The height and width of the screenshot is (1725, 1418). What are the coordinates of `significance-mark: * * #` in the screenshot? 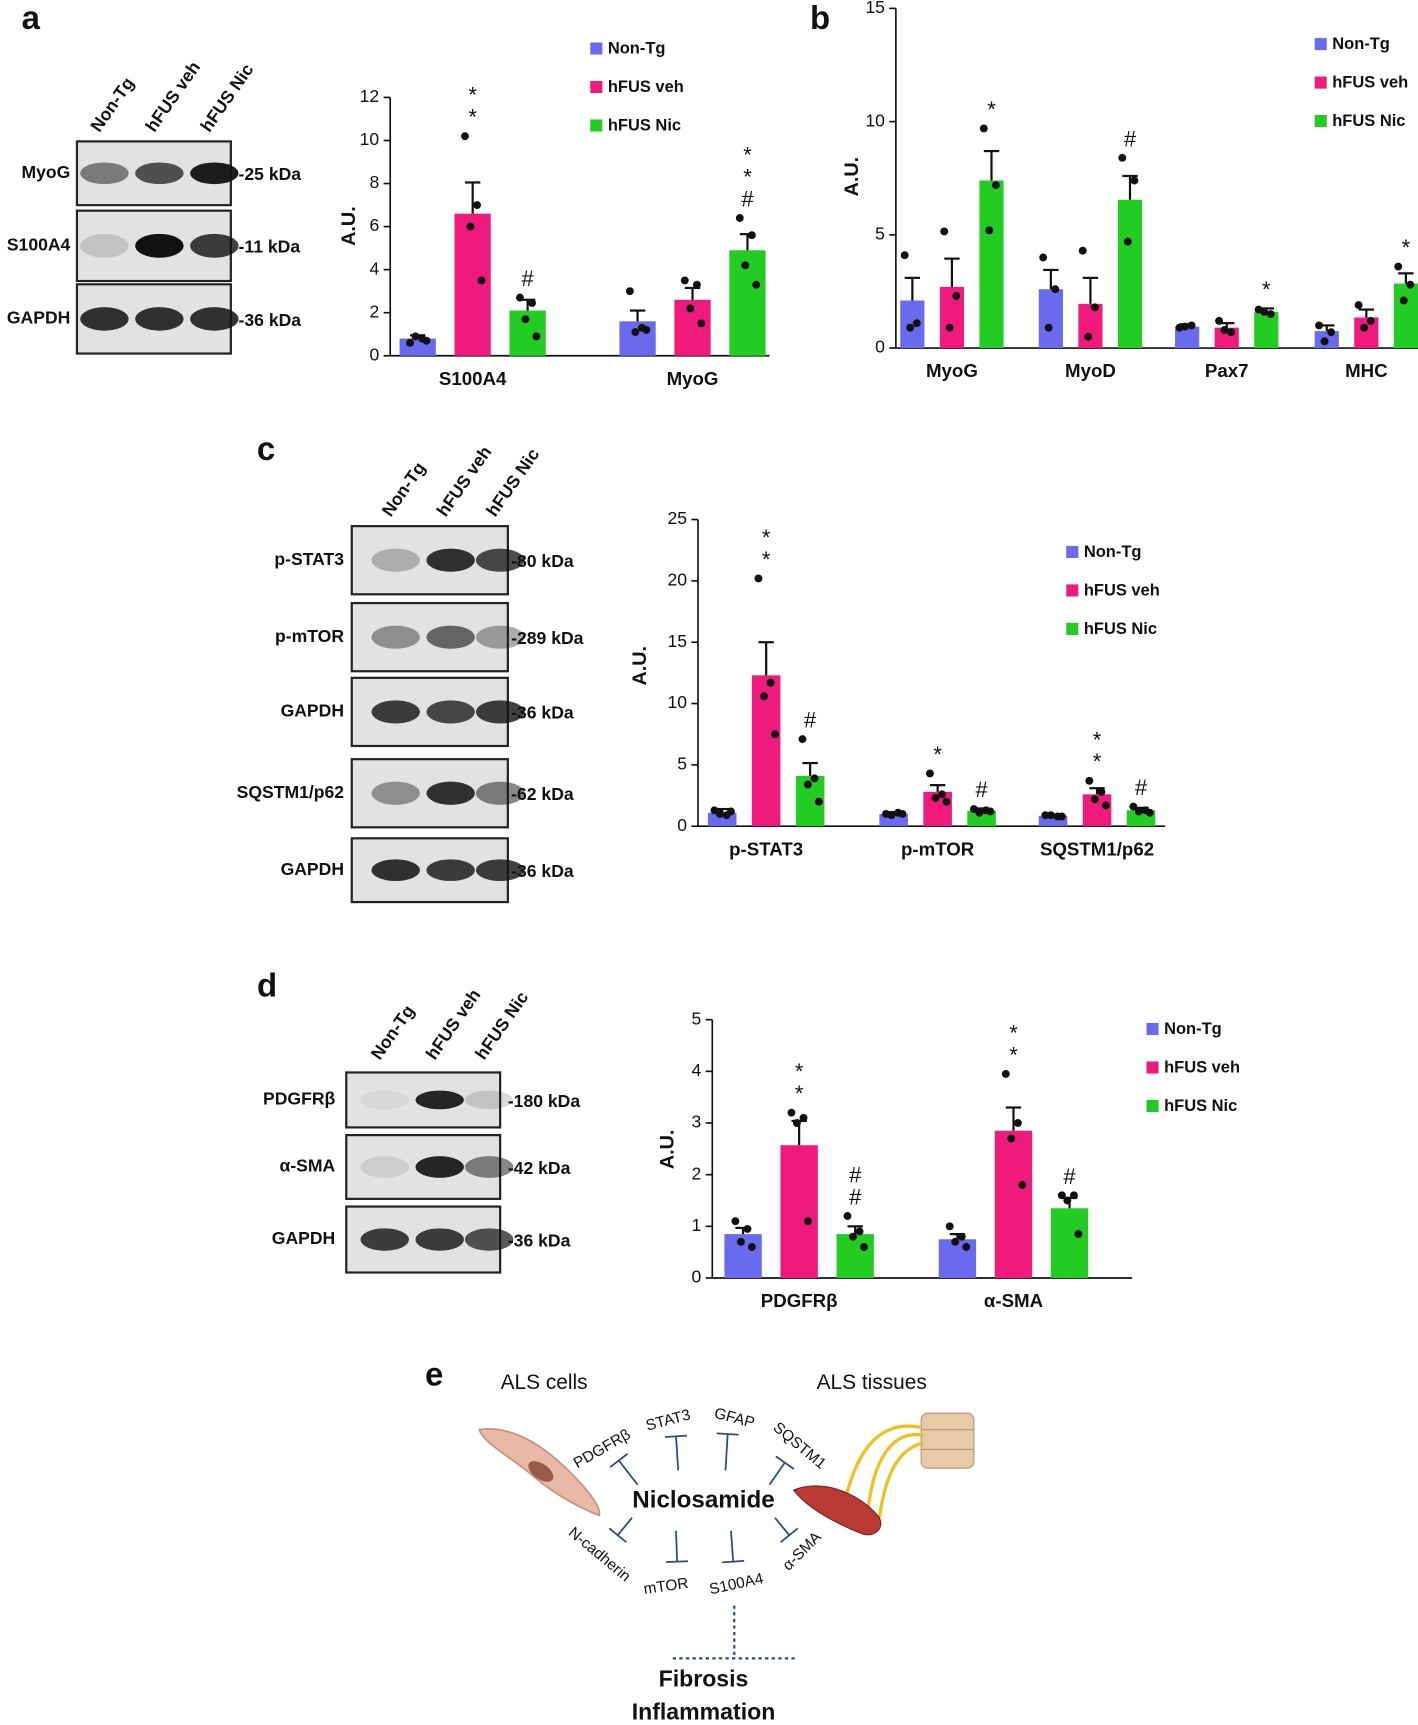 It's located at (747, 176).